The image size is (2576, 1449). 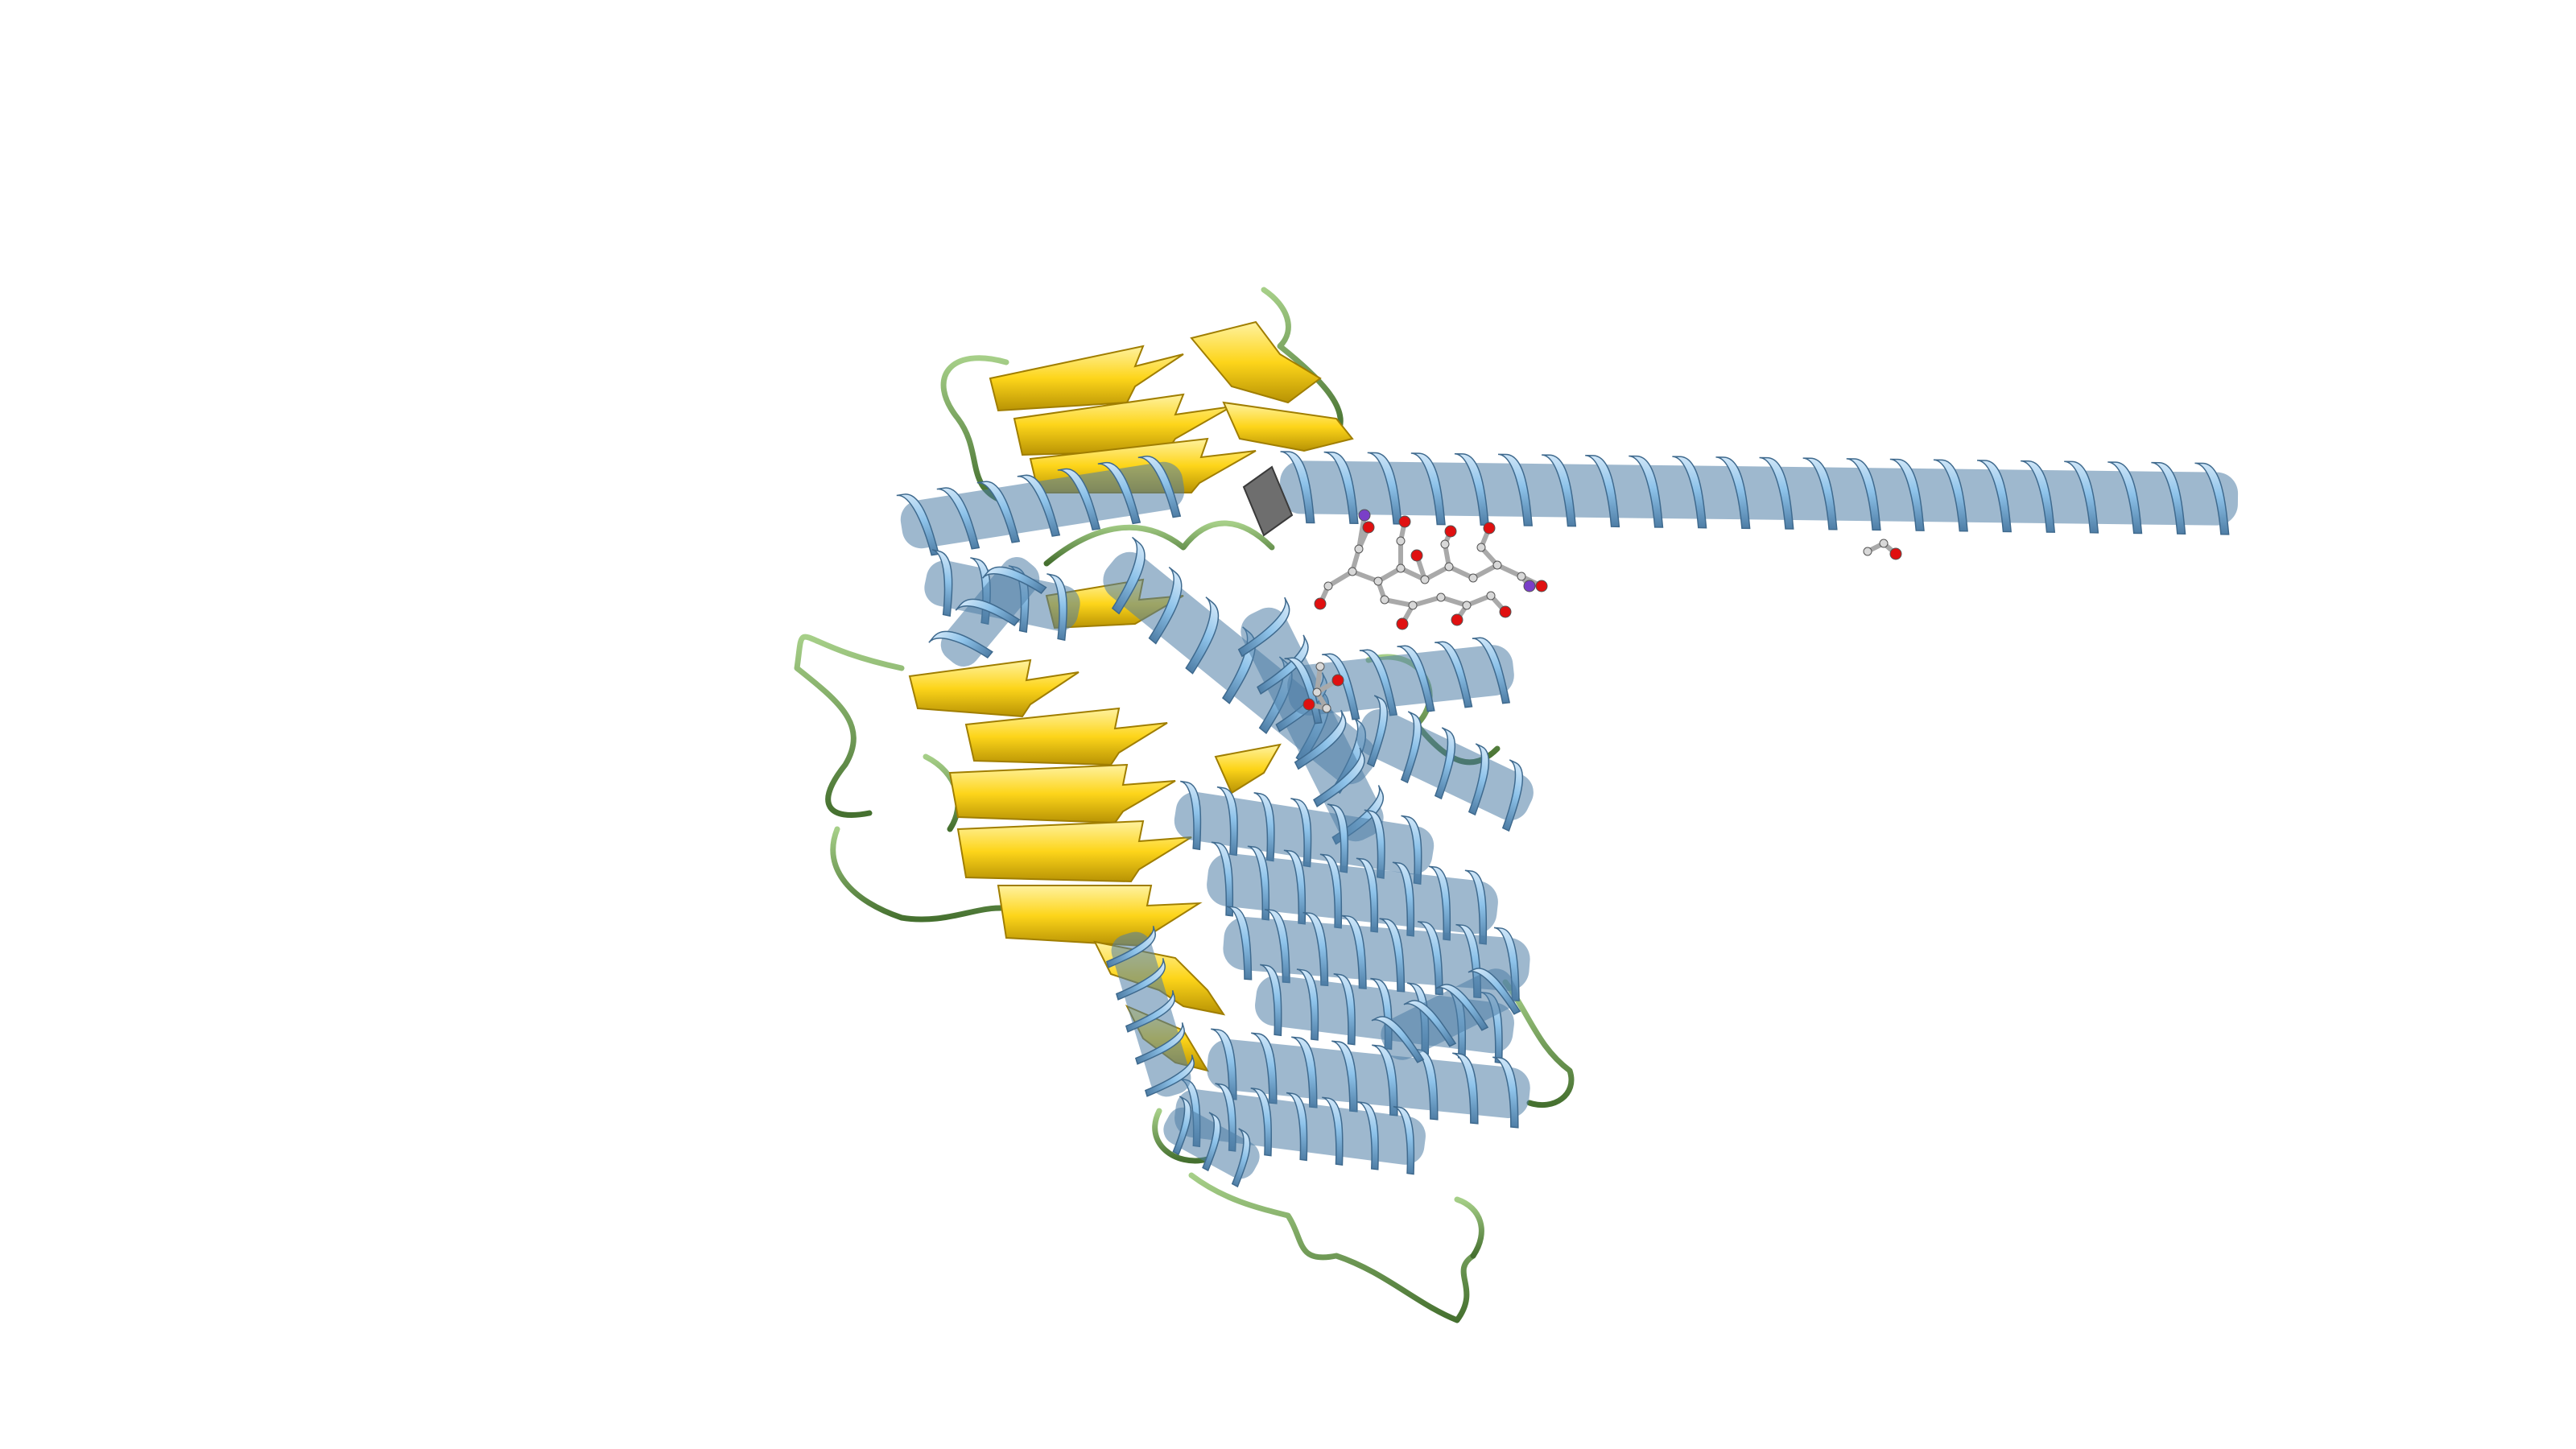 I want to click on loop-bottom, so click(x=1332, y=1247).